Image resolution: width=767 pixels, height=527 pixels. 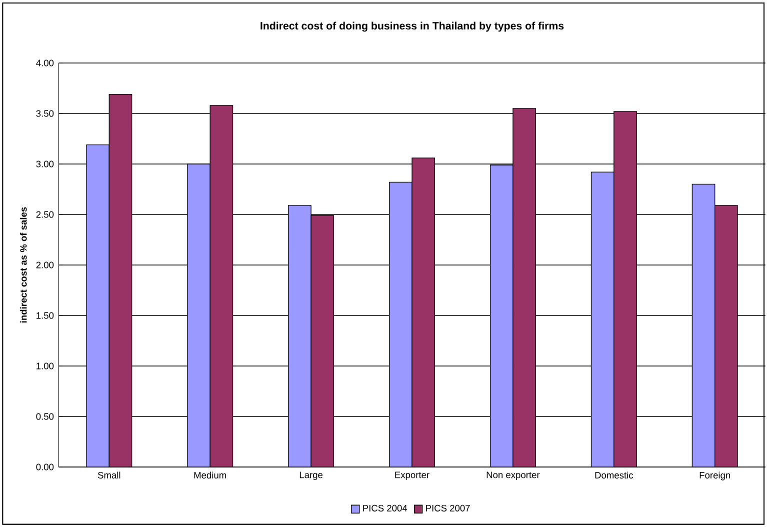 What do you see at coordinates (412, 27) in the screenshot?
I see `chart-title: Indirect cost of doing business in Thailand by types of firms` at bounding box center [412, 27].